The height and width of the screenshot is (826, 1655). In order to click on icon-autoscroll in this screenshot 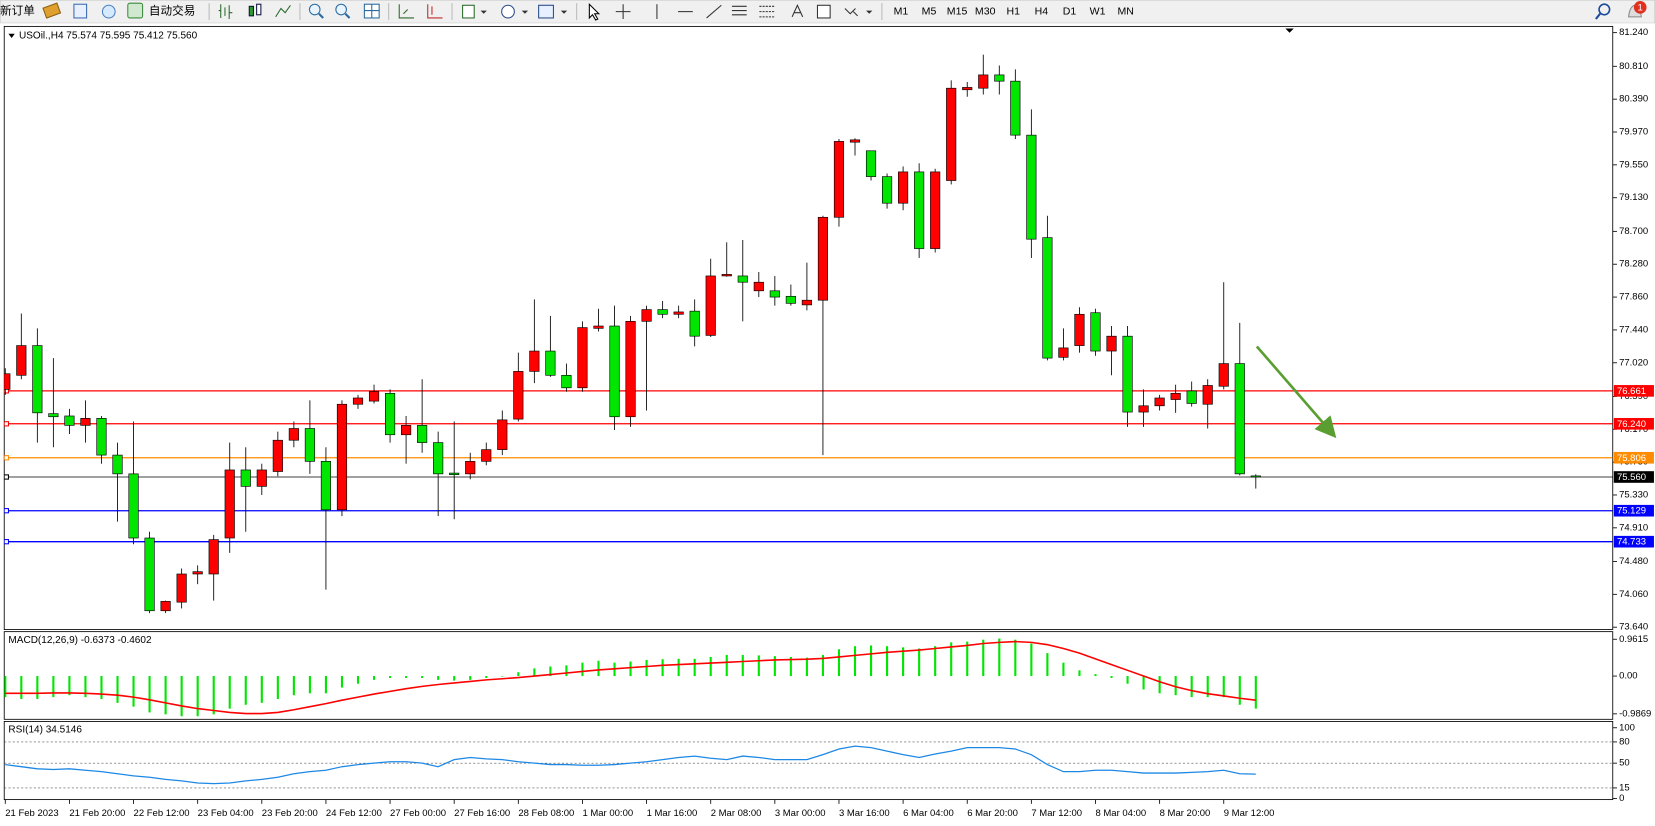, I will do `click(406, 11)`.